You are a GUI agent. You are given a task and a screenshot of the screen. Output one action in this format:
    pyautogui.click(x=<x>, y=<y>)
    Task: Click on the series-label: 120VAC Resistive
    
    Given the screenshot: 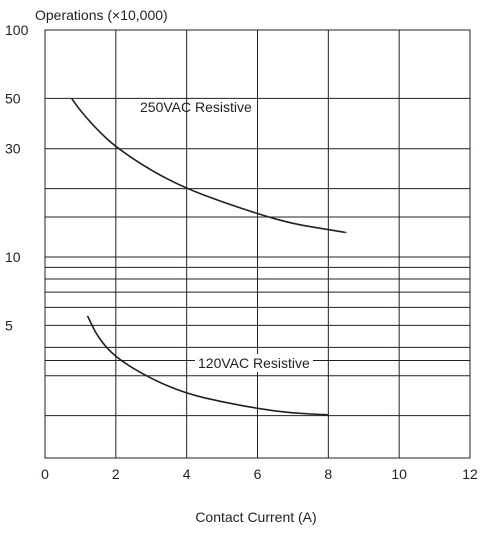 What is the action you would take?
    pyautogui.click(x=254, y=363)
    